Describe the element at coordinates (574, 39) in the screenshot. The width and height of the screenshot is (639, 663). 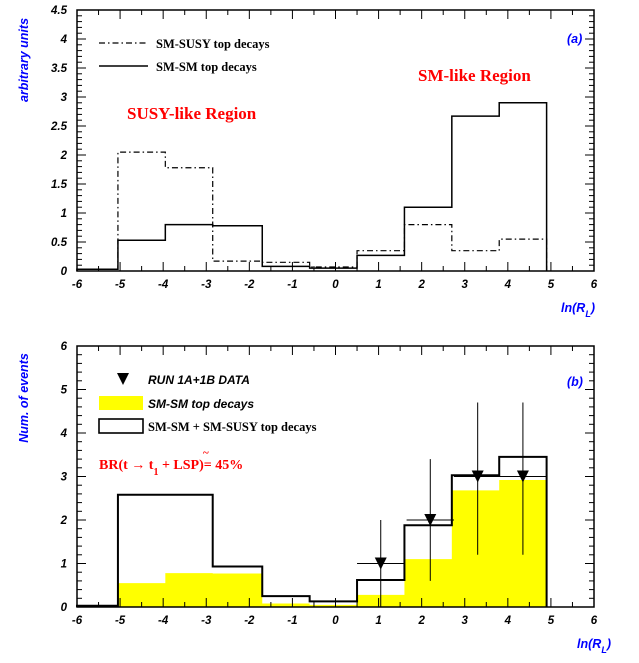
I see `panel-a-label: (a)` at that location.